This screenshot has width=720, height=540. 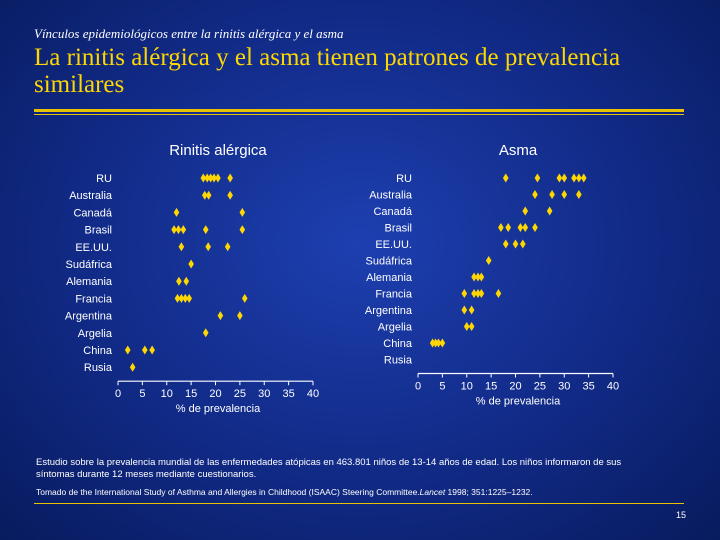 What do you see at coordinates (91, 196) in the screenshot?
I see `category-label: Australia` at bounding box center [91, 196].